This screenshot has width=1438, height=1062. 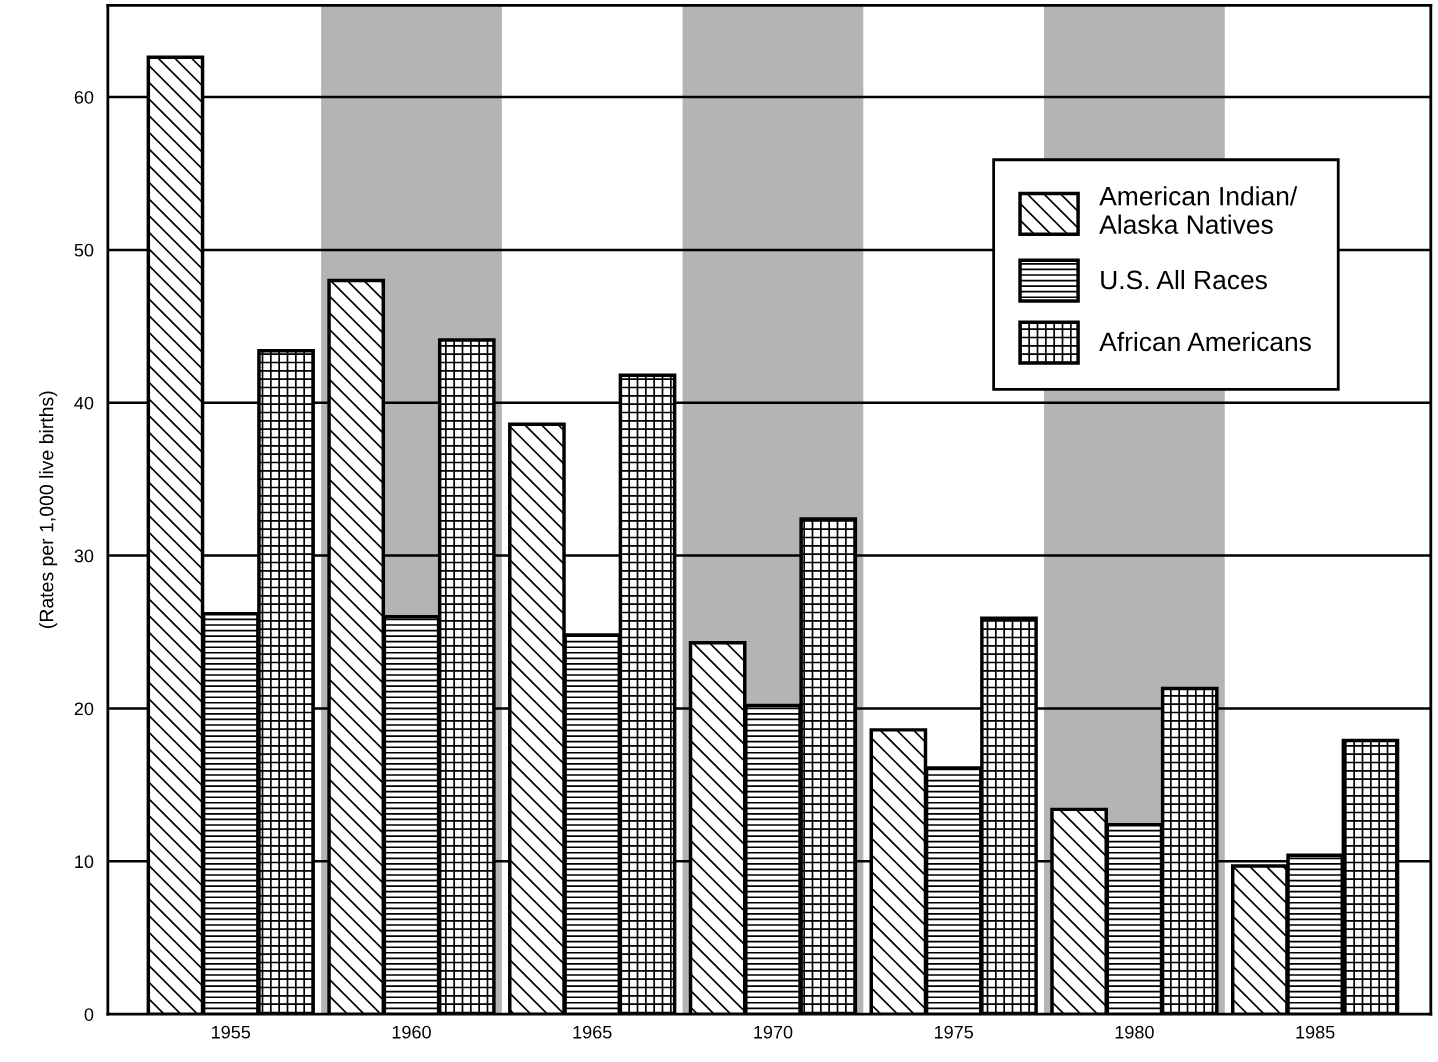 What do you see at coordinates (84, 709) in the screenshot?
I see `y-tick-label: 20` at bounding box center [84, 709].